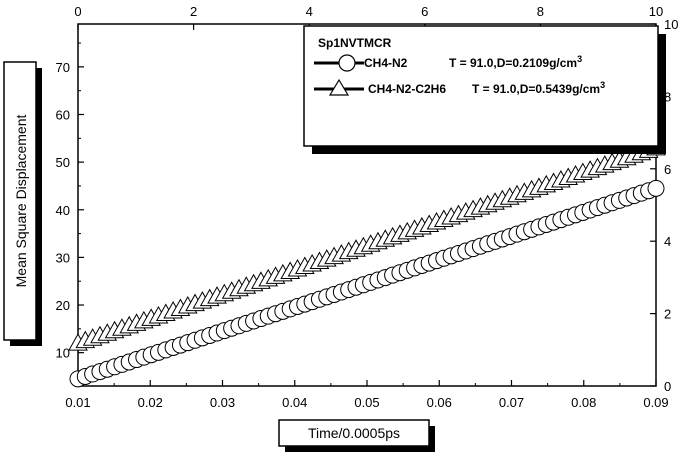 The height and width of the screenshot is (456, 679). What do you see at coordinates (667, 169) in the screenshot?
I see `right-tick-label: 6` at bounding box center [667, 169].